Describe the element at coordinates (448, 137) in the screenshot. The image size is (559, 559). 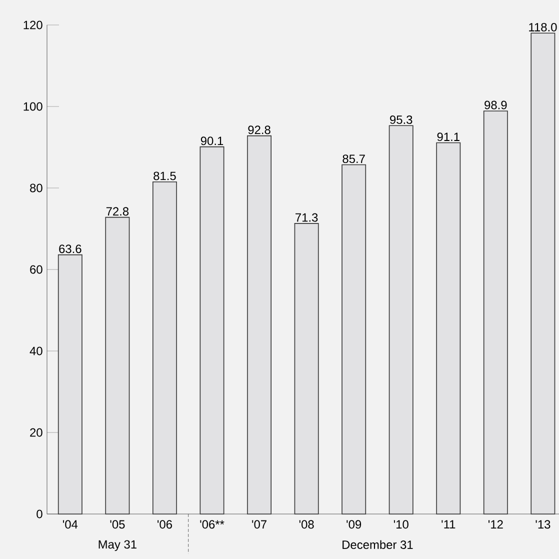
I see `data-label: 91.1` at that location.